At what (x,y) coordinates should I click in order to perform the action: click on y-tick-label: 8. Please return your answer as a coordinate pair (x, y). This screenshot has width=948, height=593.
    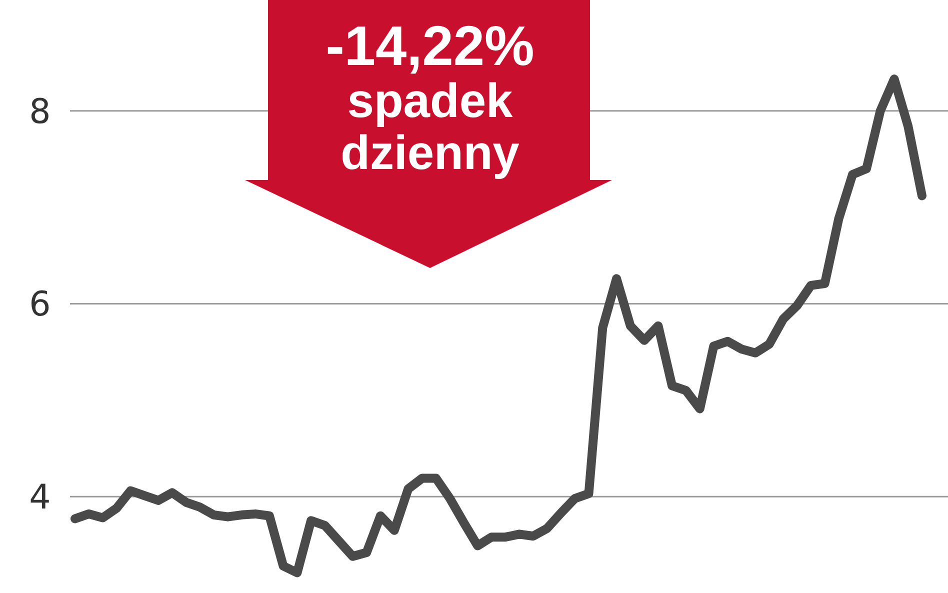
    Looking at the image, I should click on (40, 112).